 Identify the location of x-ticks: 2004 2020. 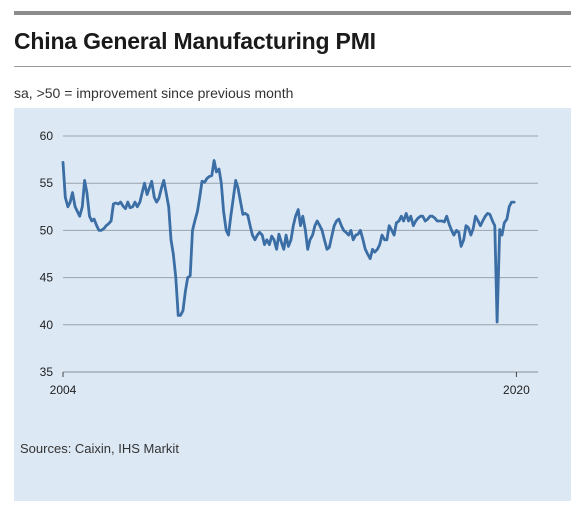
(290, 384).